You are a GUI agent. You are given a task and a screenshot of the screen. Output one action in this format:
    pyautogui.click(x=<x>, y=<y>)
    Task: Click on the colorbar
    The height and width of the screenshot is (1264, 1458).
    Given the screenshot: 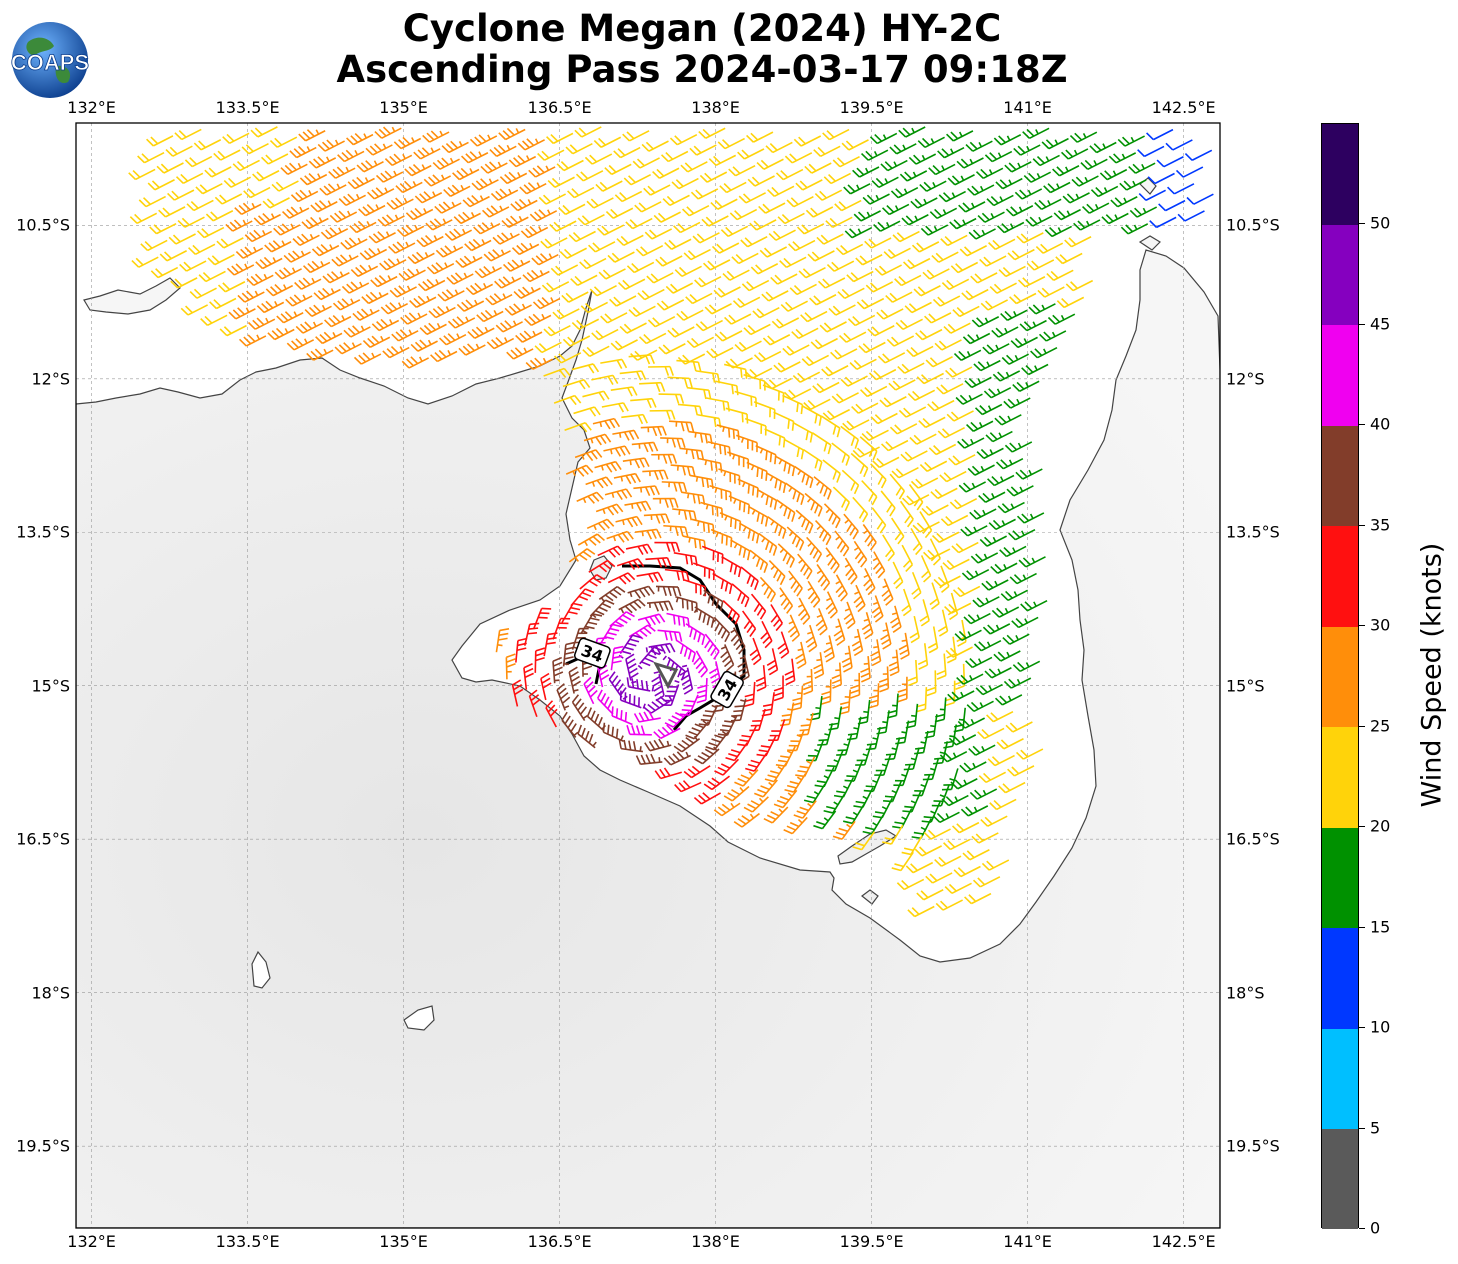 What is the action you would take?
    pyautogui.click(x=1340, y=676)
    